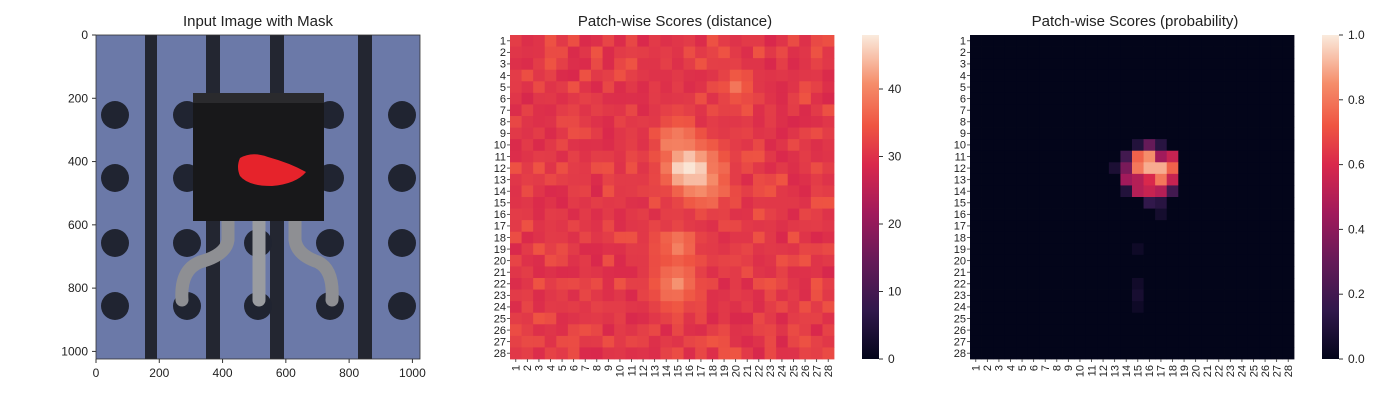 The height and width of the screenshot is (400, 1400). What do you see at coordinates (272, 170) in the screenshot?
I see `defect-mask` at bounding box center [272, 170].